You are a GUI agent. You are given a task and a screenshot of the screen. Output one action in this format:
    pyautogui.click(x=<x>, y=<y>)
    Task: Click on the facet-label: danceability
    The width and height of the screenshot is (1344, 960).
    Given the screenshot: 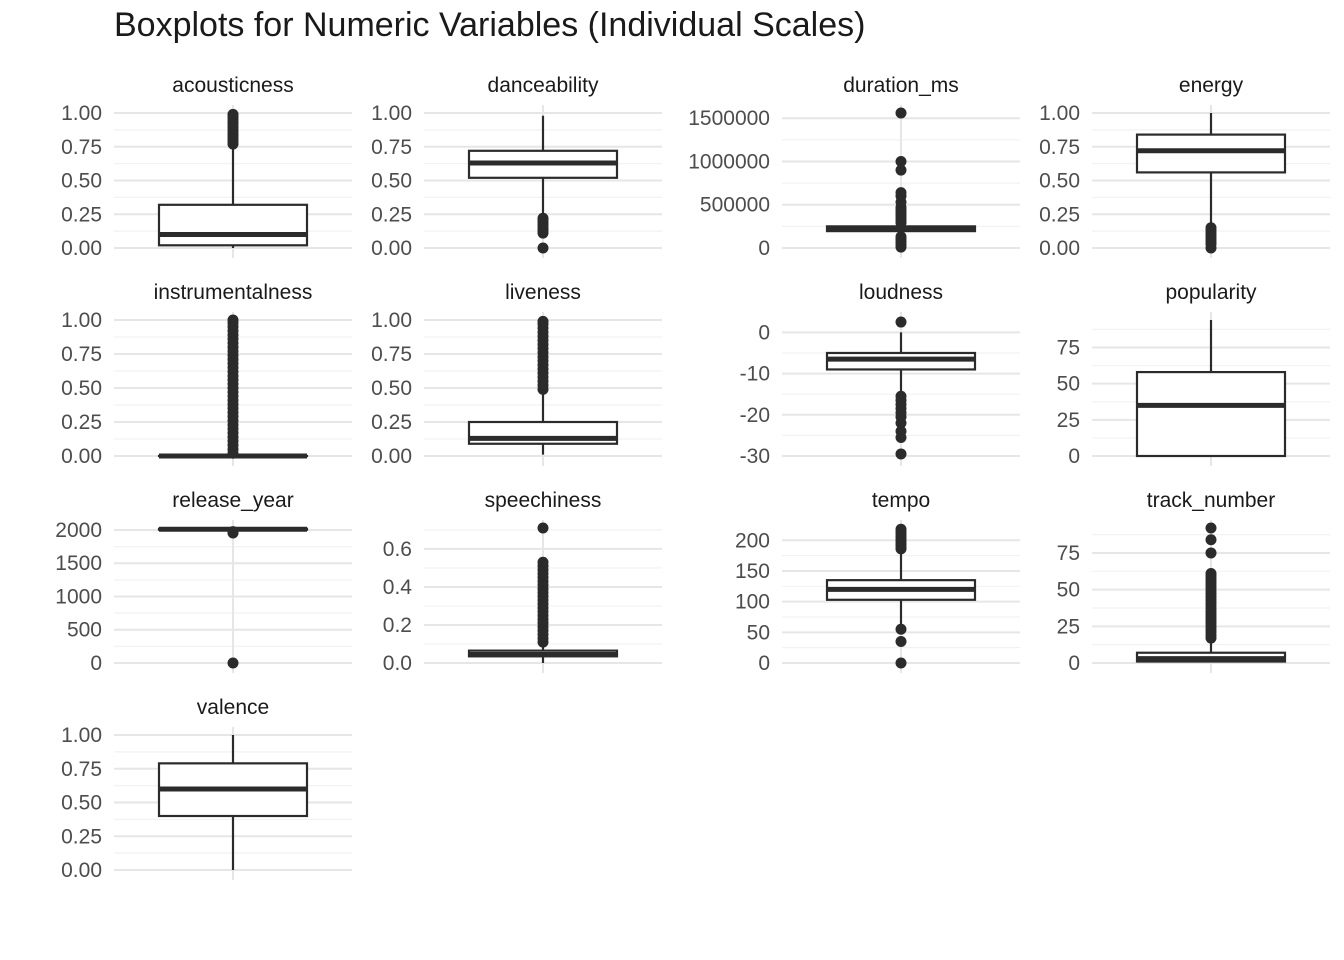 What is the action you would take?
    pyautogui.click(x=543, y=85)
    